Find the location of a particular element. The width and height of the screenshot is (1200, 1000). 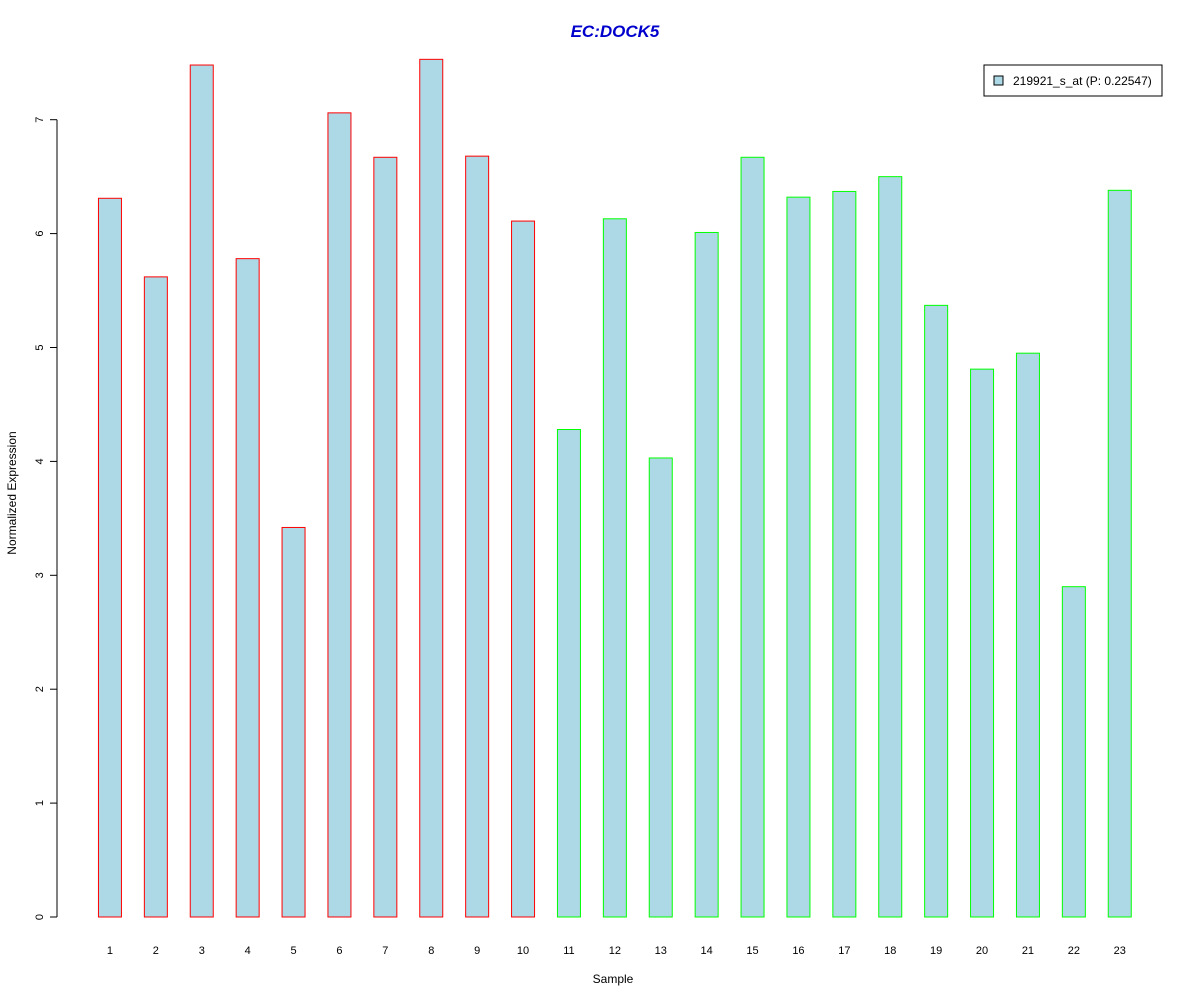

x-tick-label: 13 is located at coordinates (661, 951).